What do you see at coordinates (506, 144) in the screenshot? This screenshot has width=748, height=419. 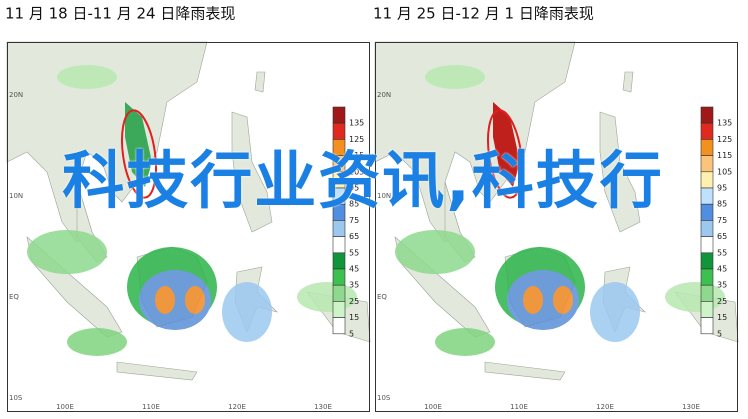 I see `rainfall-heavy` at bounding box center [506, 144].